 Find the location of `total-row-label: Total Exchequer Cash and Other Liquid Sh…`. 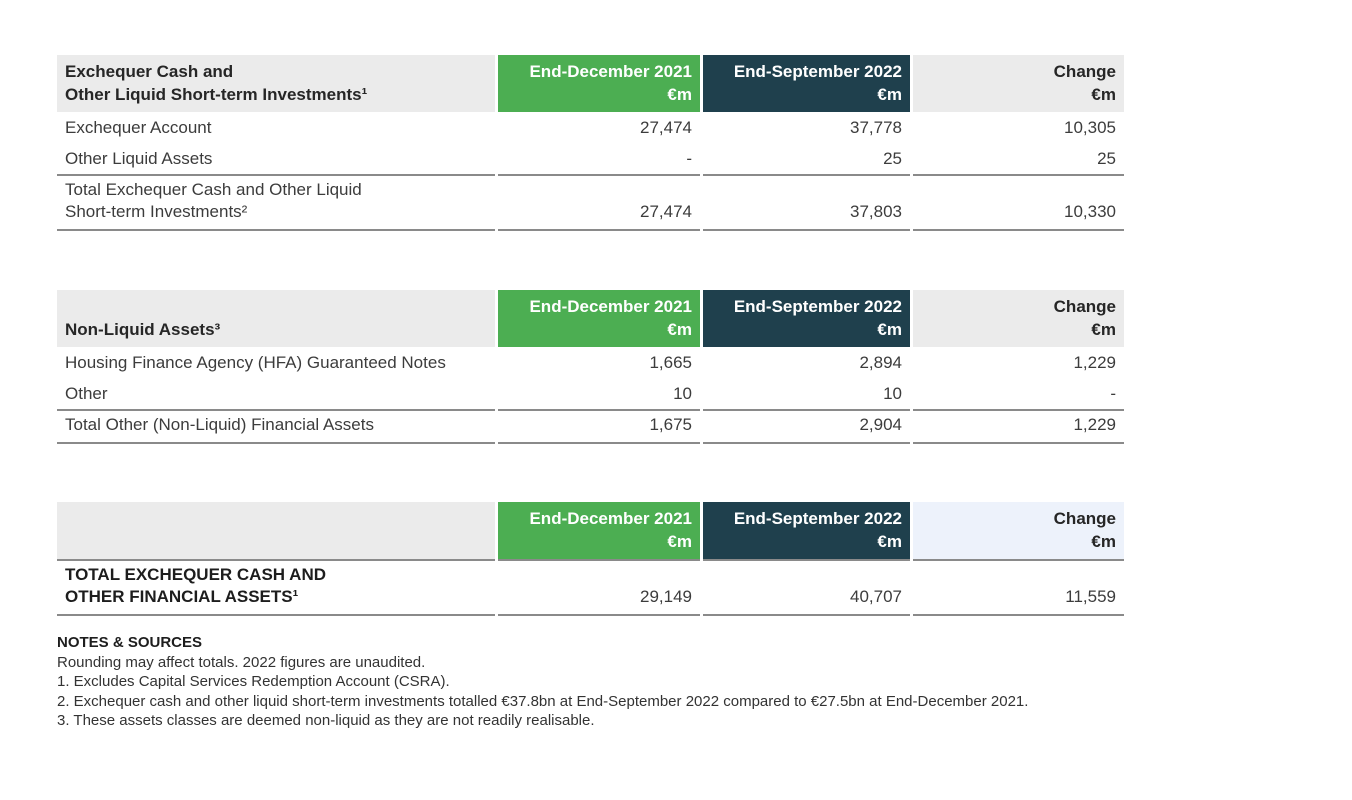

total-row-label: Total Exchequer Cash and Other Liquid Sh… is located at coordinates (276, 203).